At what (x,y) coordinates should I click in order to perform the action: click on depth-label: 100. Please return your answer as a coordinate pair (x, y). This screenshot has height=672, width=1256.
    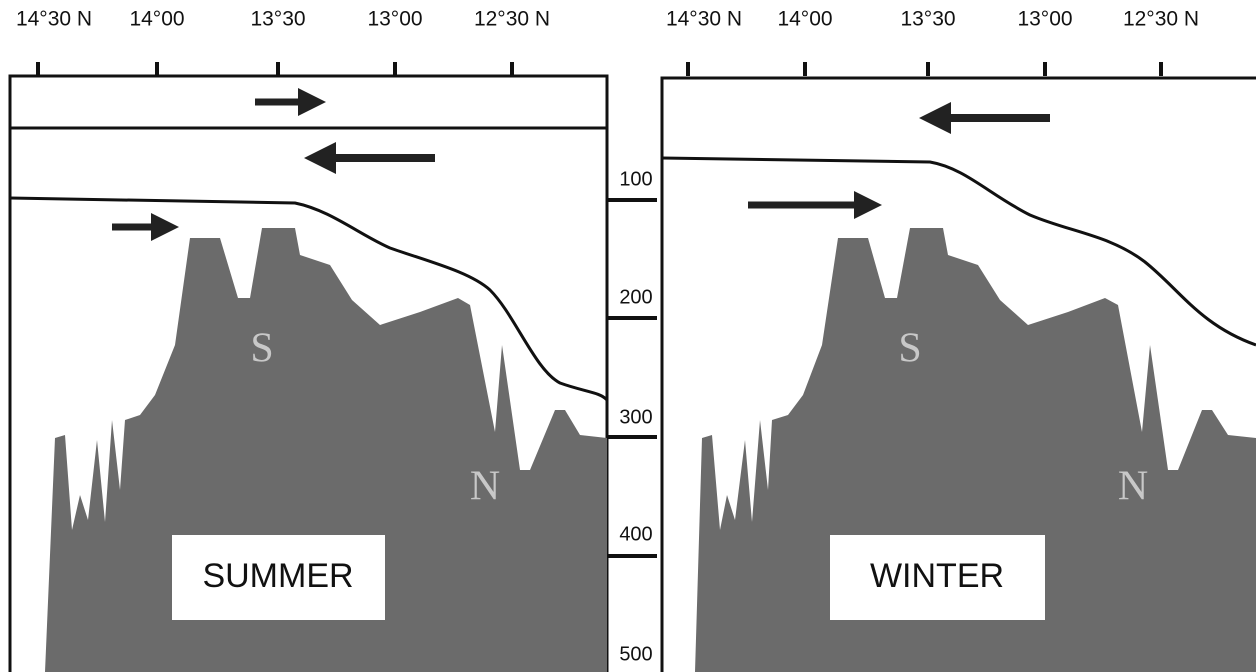
    Looking at the image, I should click on (635, 179).